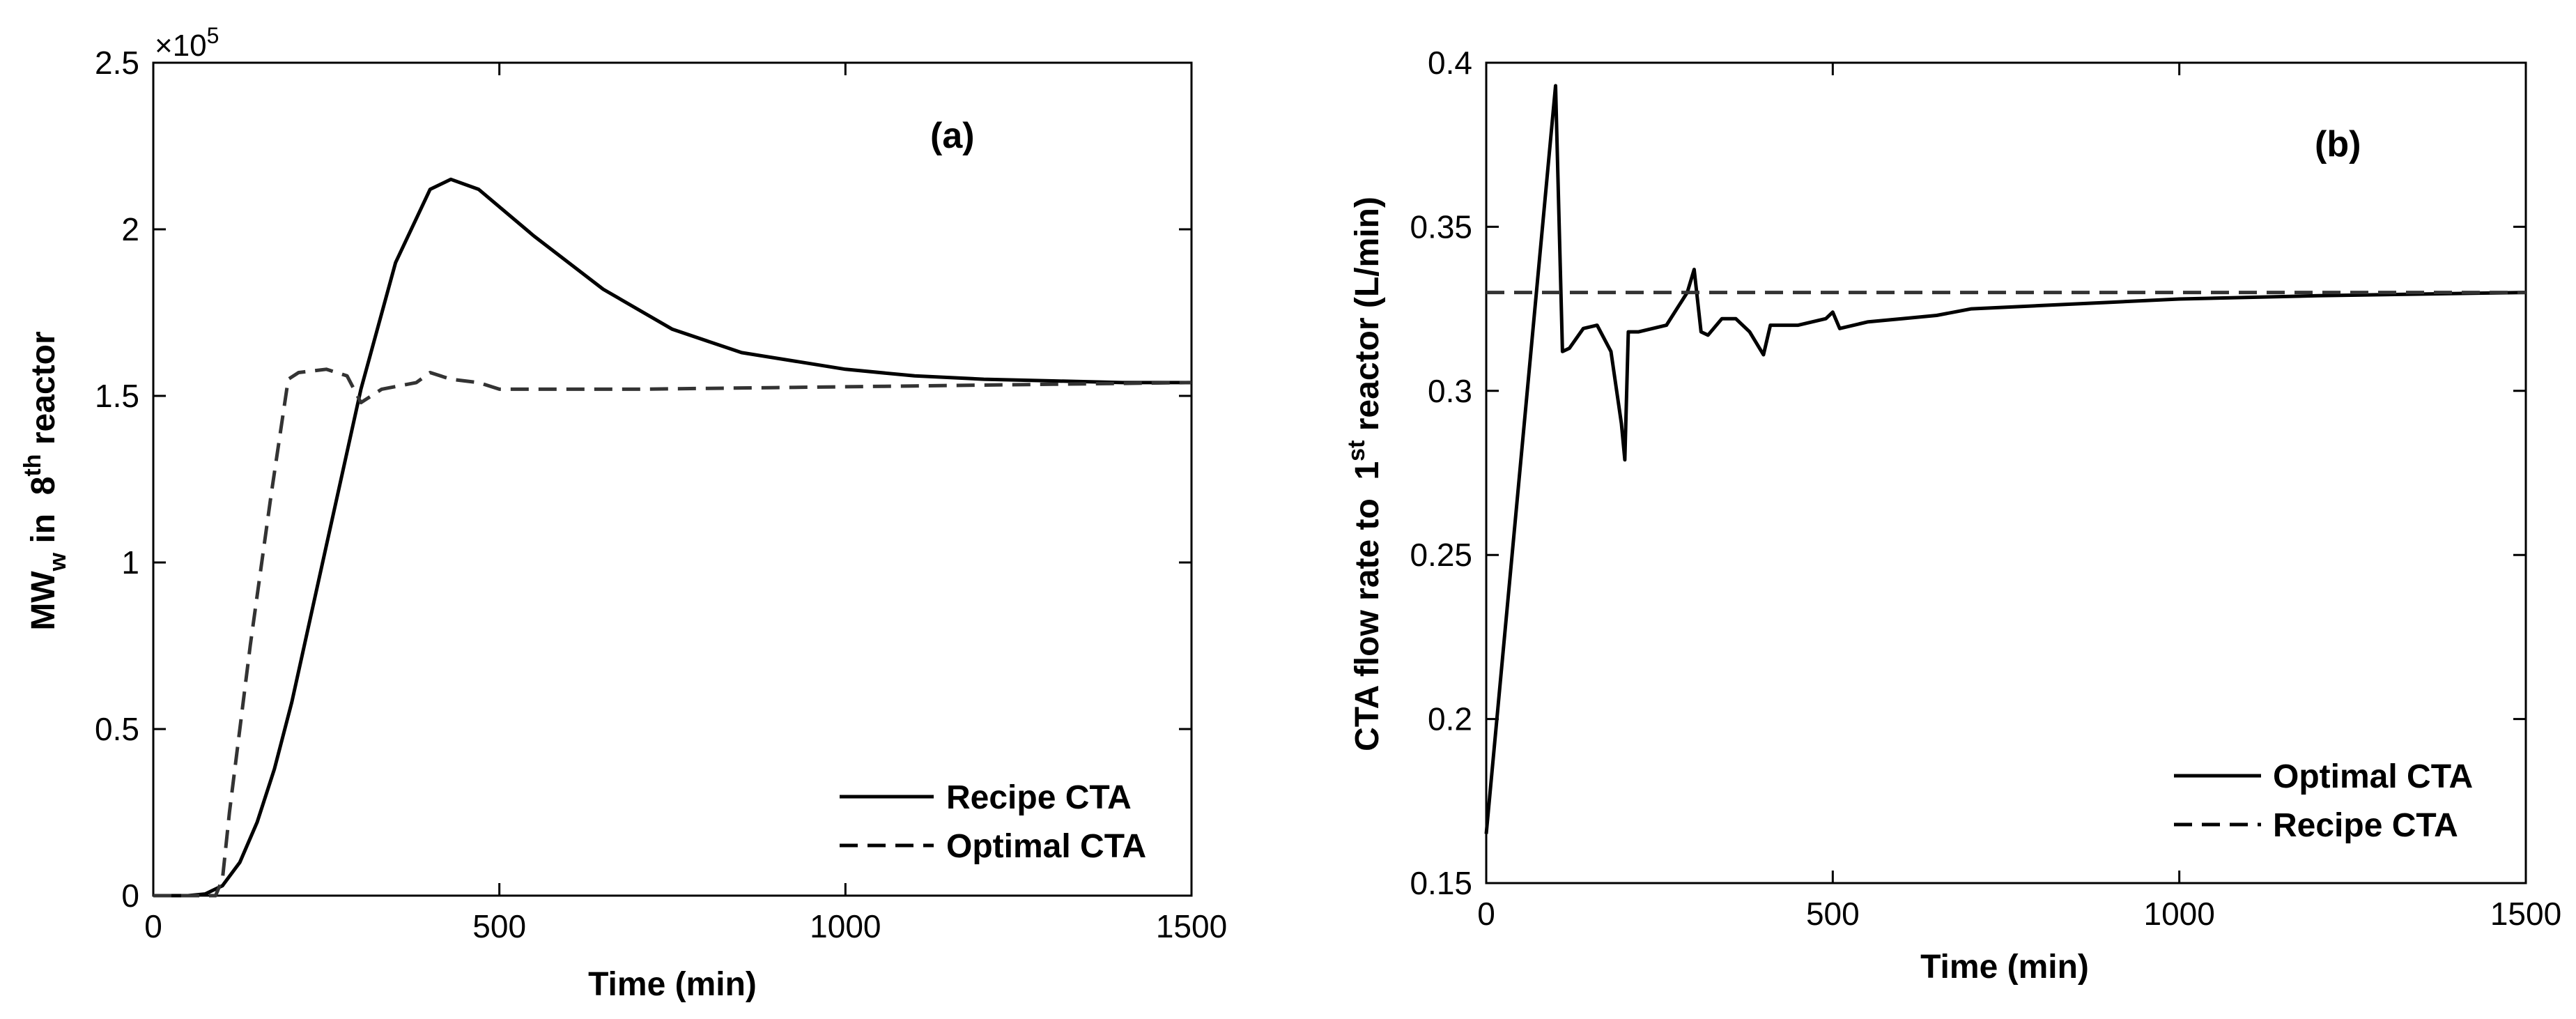 Image resolution: width=2576 pixels, height=1019 pixels. What do you see at coordinates (181, 46) in the screenshot?
I see `panel-a-exponent-base: ×10` at bounding box center [181, 46].